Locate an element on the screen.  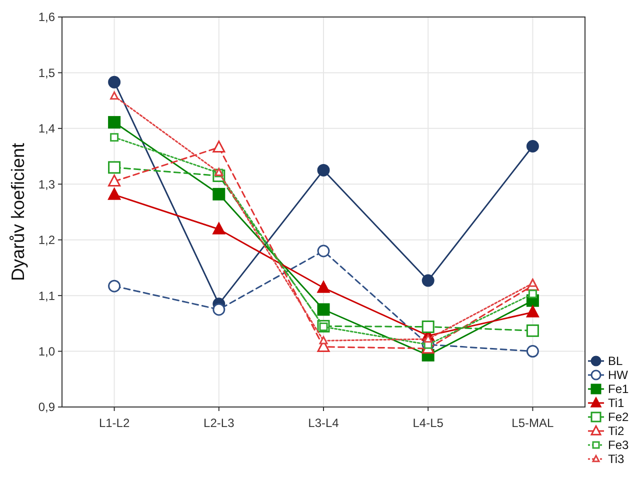
y-tick-label: 1,6 is located at coordinates (47, 17).